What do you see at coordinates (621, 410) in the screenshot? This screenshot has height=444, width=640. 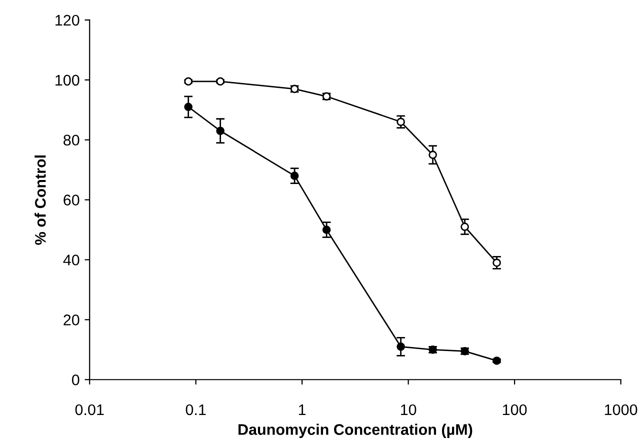 I see `x-tick-label: 1000` at bounding box center [621, 410].